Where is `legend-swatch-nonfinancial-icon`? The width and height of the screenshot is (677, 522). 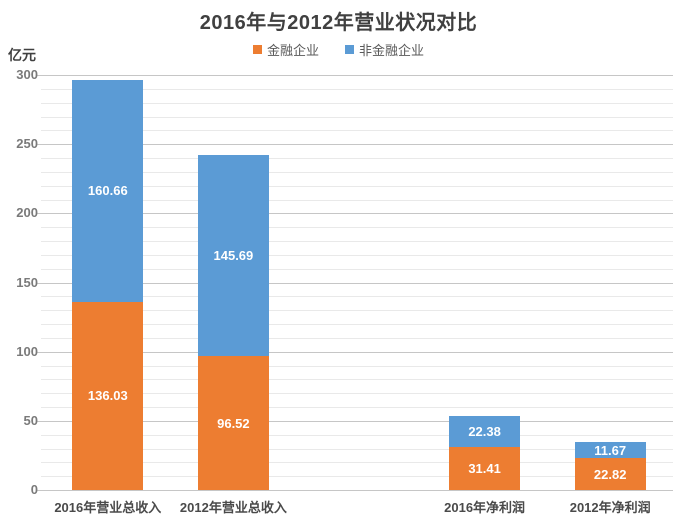
legend-swatch-nonfinancial-icon is located at coordinates (349, 49).